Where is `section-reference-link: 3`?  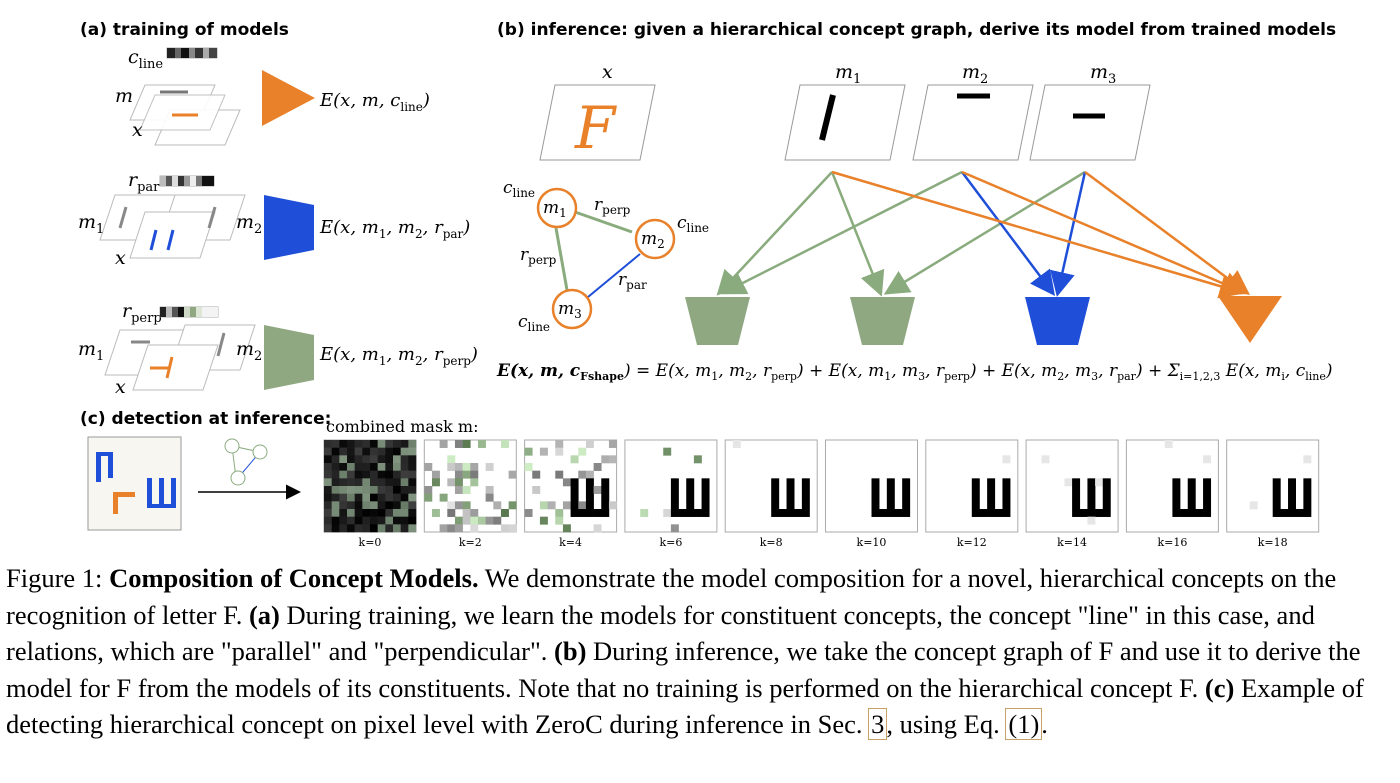 section-reference-link: 3 is located at coordinates (878, 724).